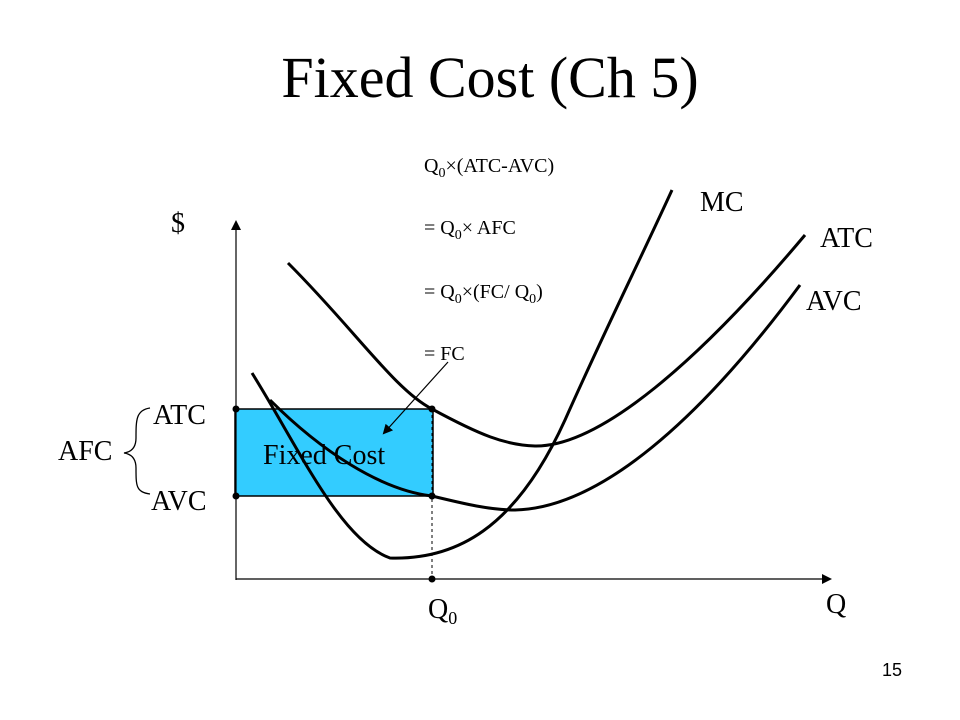 Image resolution: width=960 pixels, height=720 pixels. I want to click on q0-main: Q, so click(438, 609).